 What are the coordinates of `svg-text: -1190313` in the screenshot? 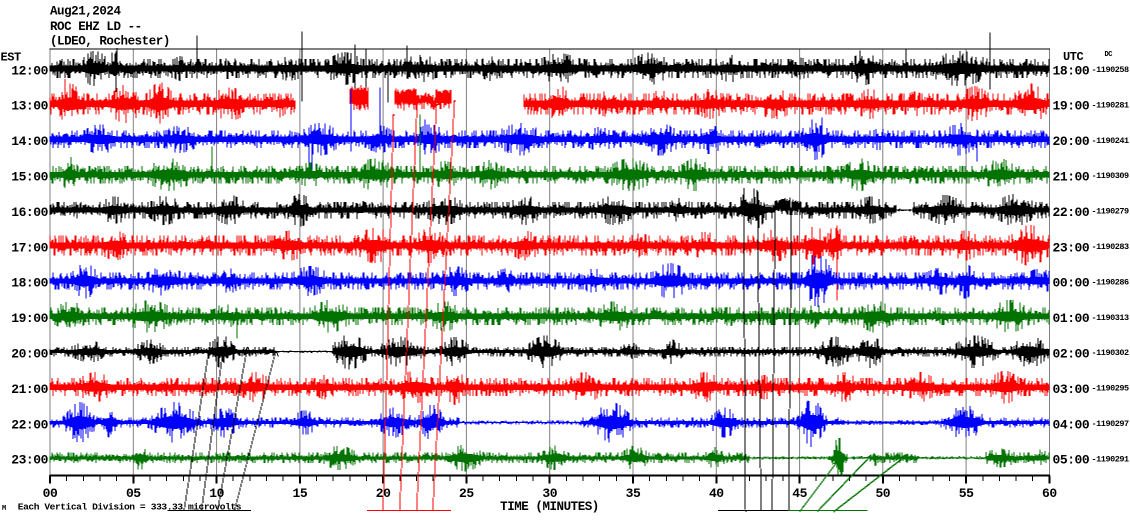 It's located at (1111, 318).